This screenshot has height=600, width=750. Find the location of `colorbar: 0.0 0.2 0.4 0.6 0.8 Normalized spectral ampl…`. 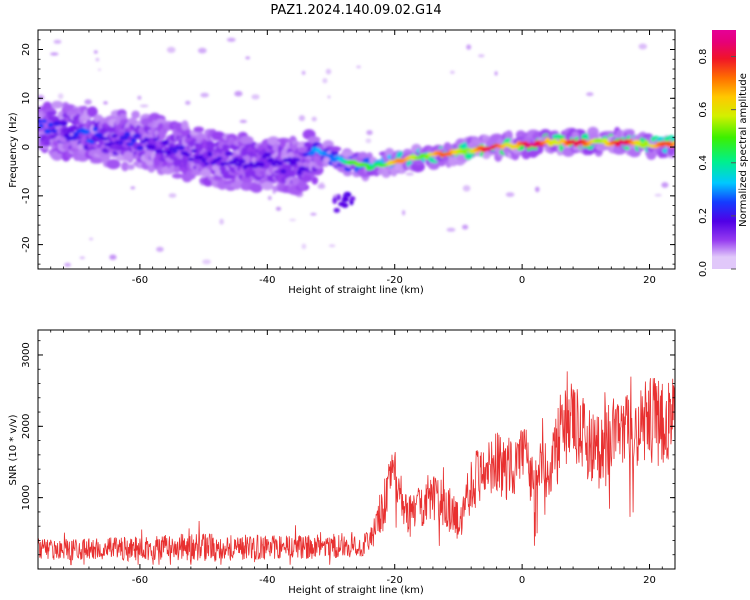

colorbar: 0.0 0.2 0.4 0.6 0.8 Normalized spectral ampl… is located at coordinates (723, 153).